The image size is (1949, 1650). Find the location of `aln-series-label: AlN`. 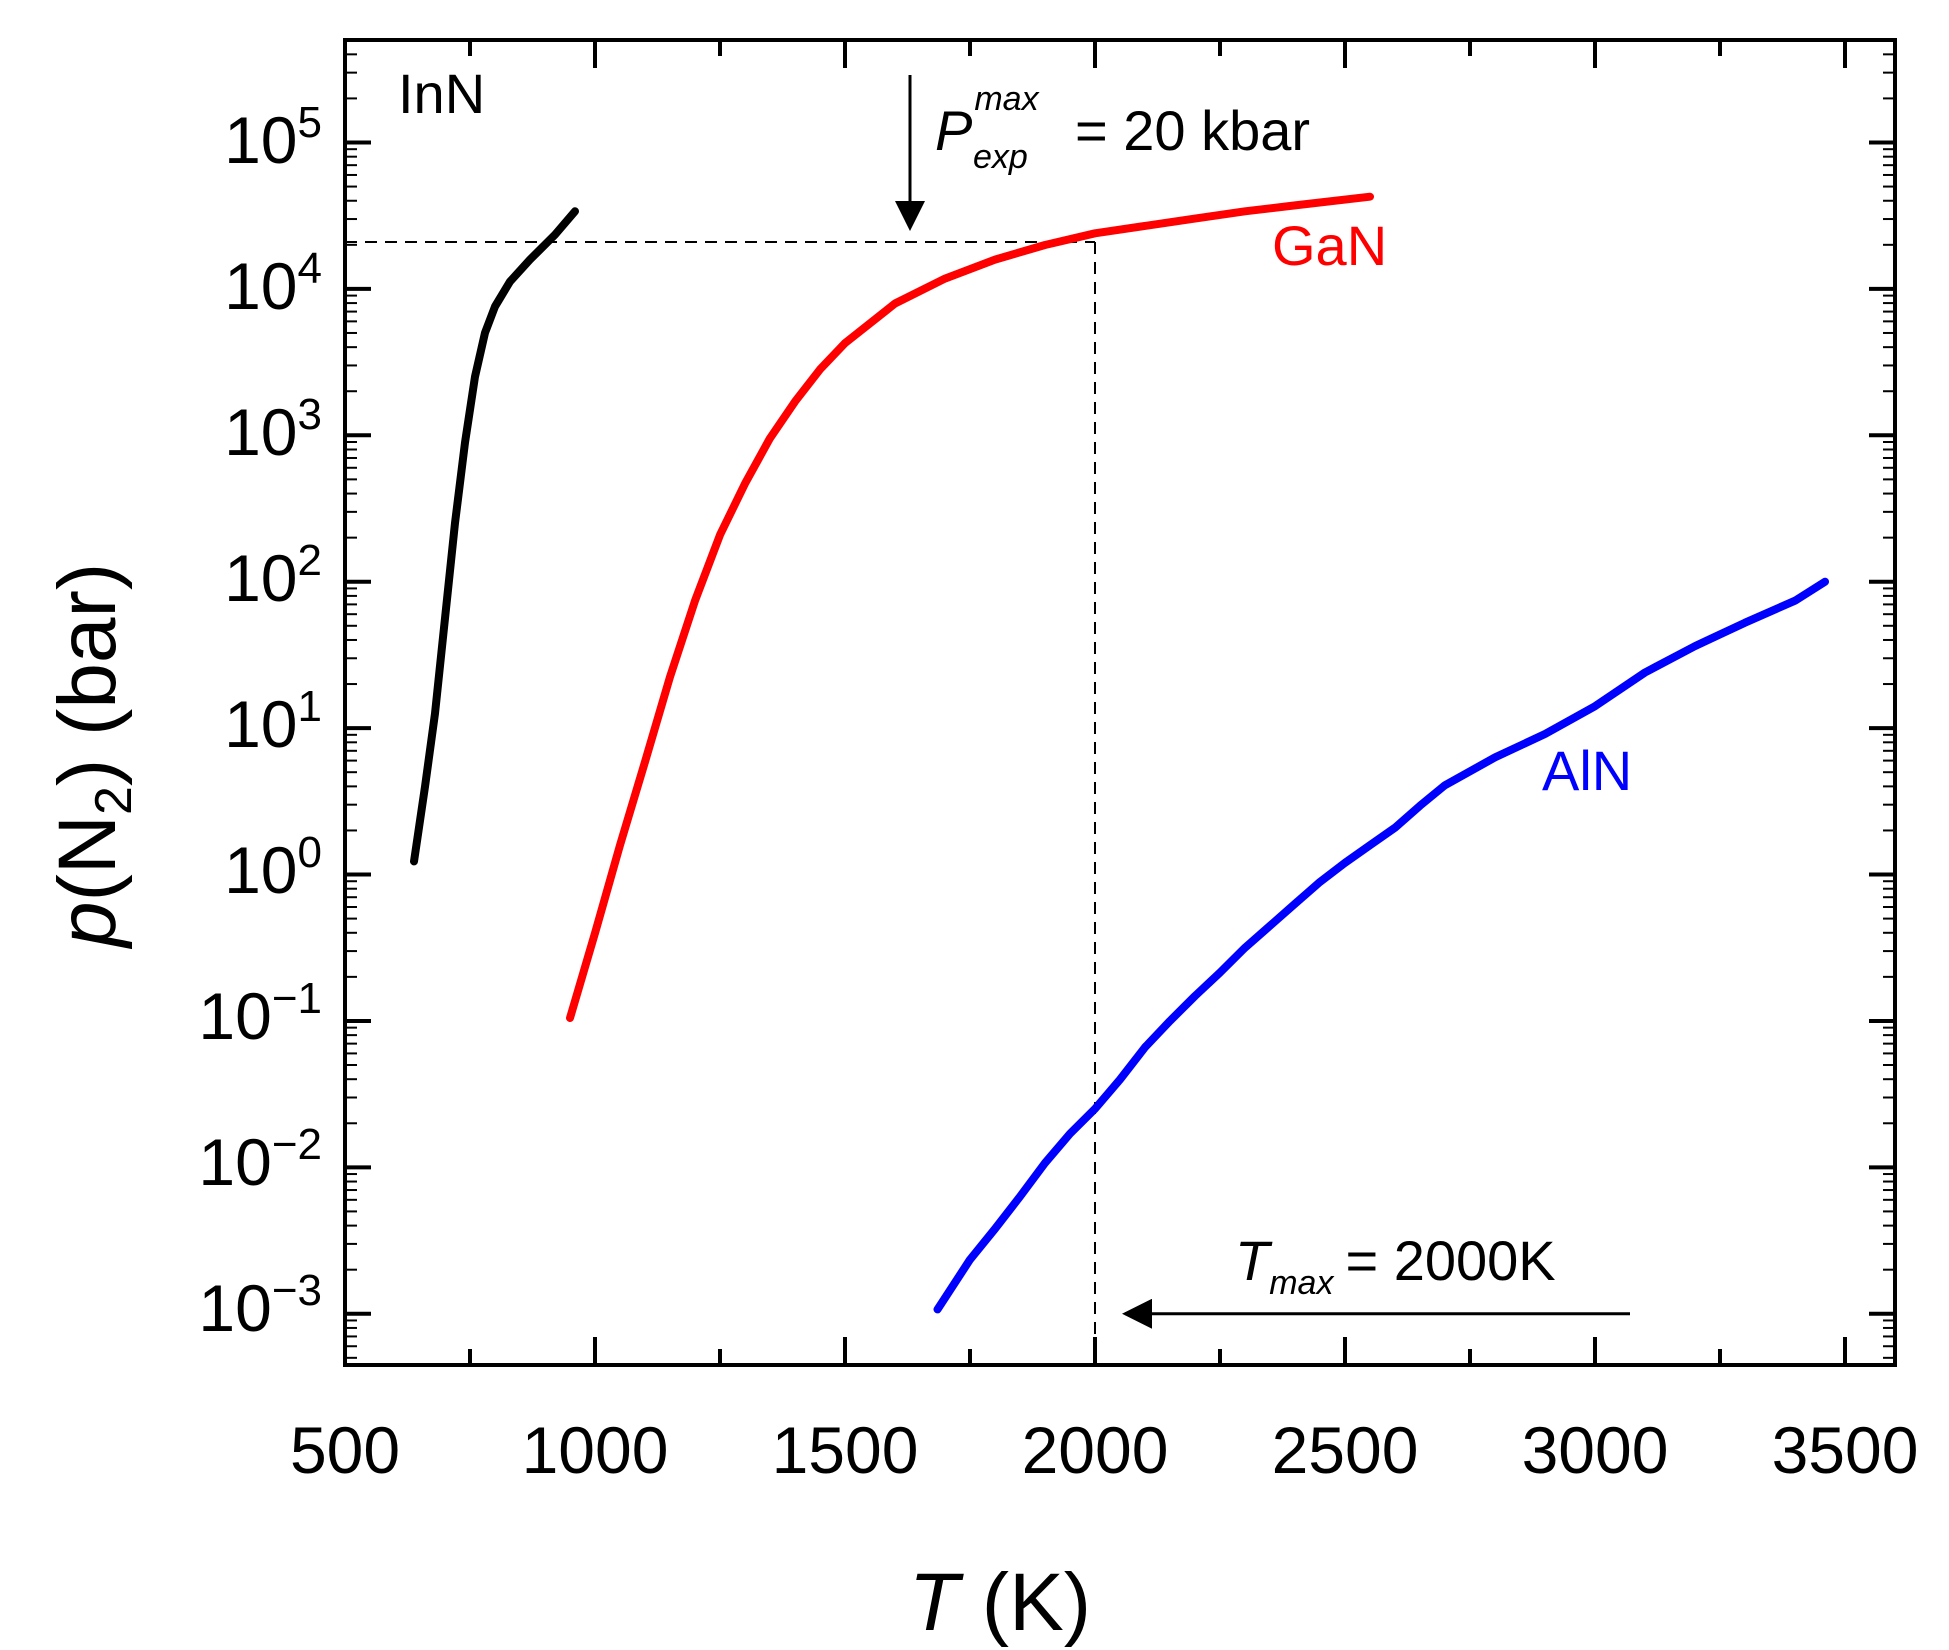

aln-series-label: AlN is located at coordinates (1587, 770).